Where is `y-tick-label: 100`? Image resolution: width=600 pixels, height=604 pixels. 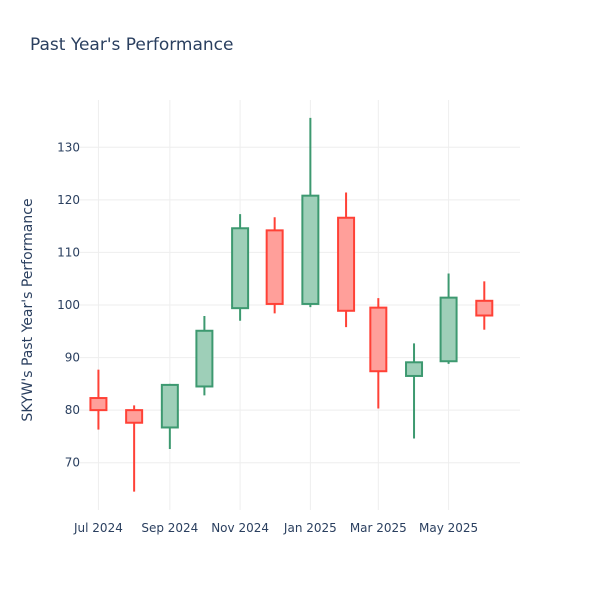
y-tick-label: 100 is located at coordinates (68, 305).